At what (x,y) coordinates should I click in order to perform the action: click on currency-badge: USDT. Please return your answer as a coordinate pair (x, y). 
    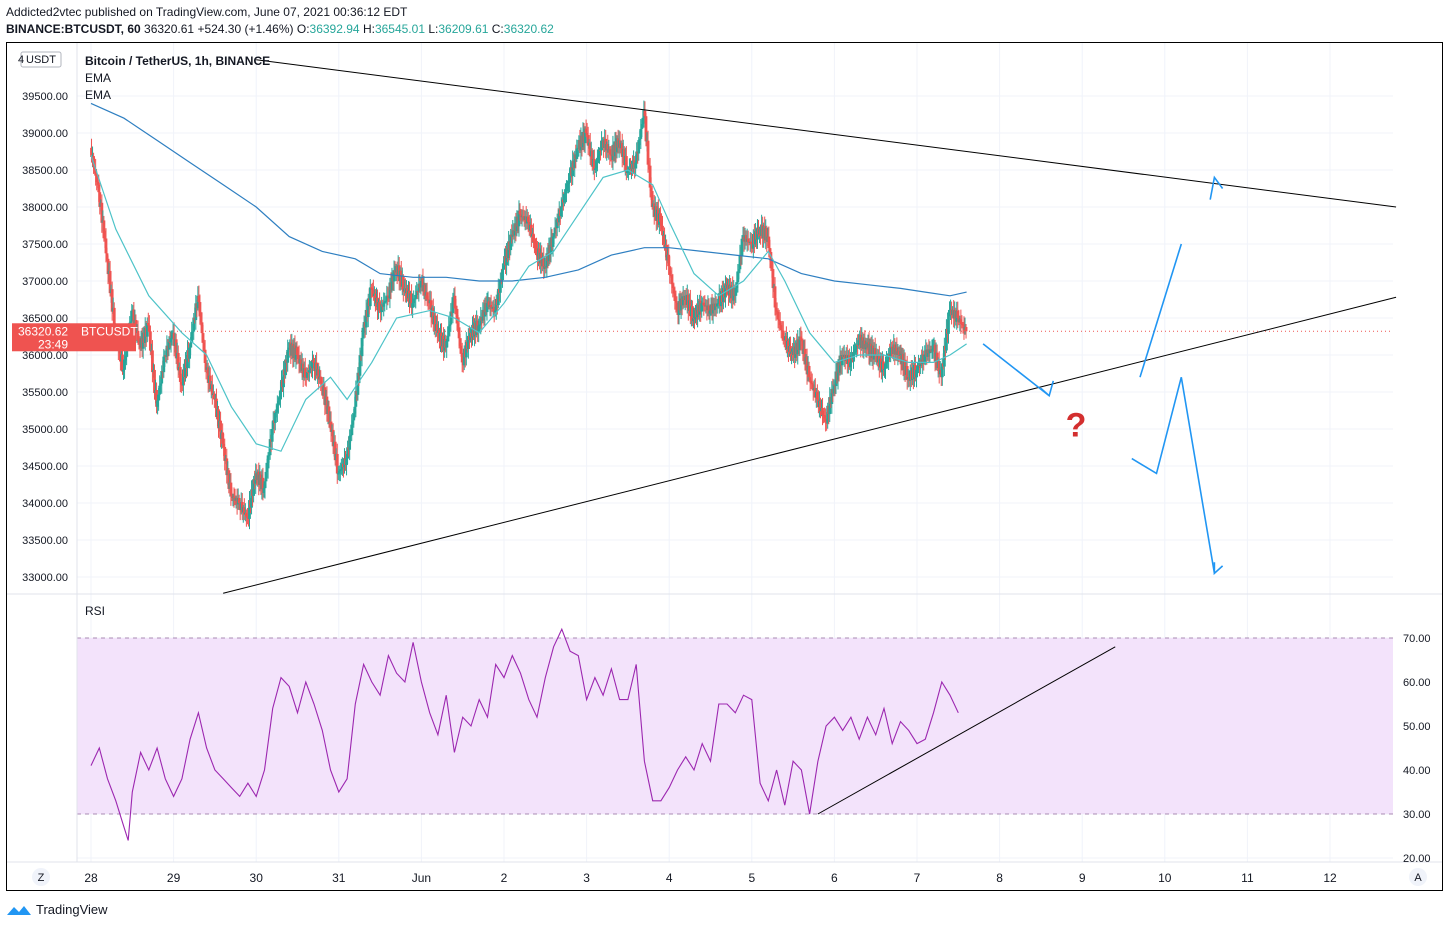
    Looking at the image, I should click on (41, 60).